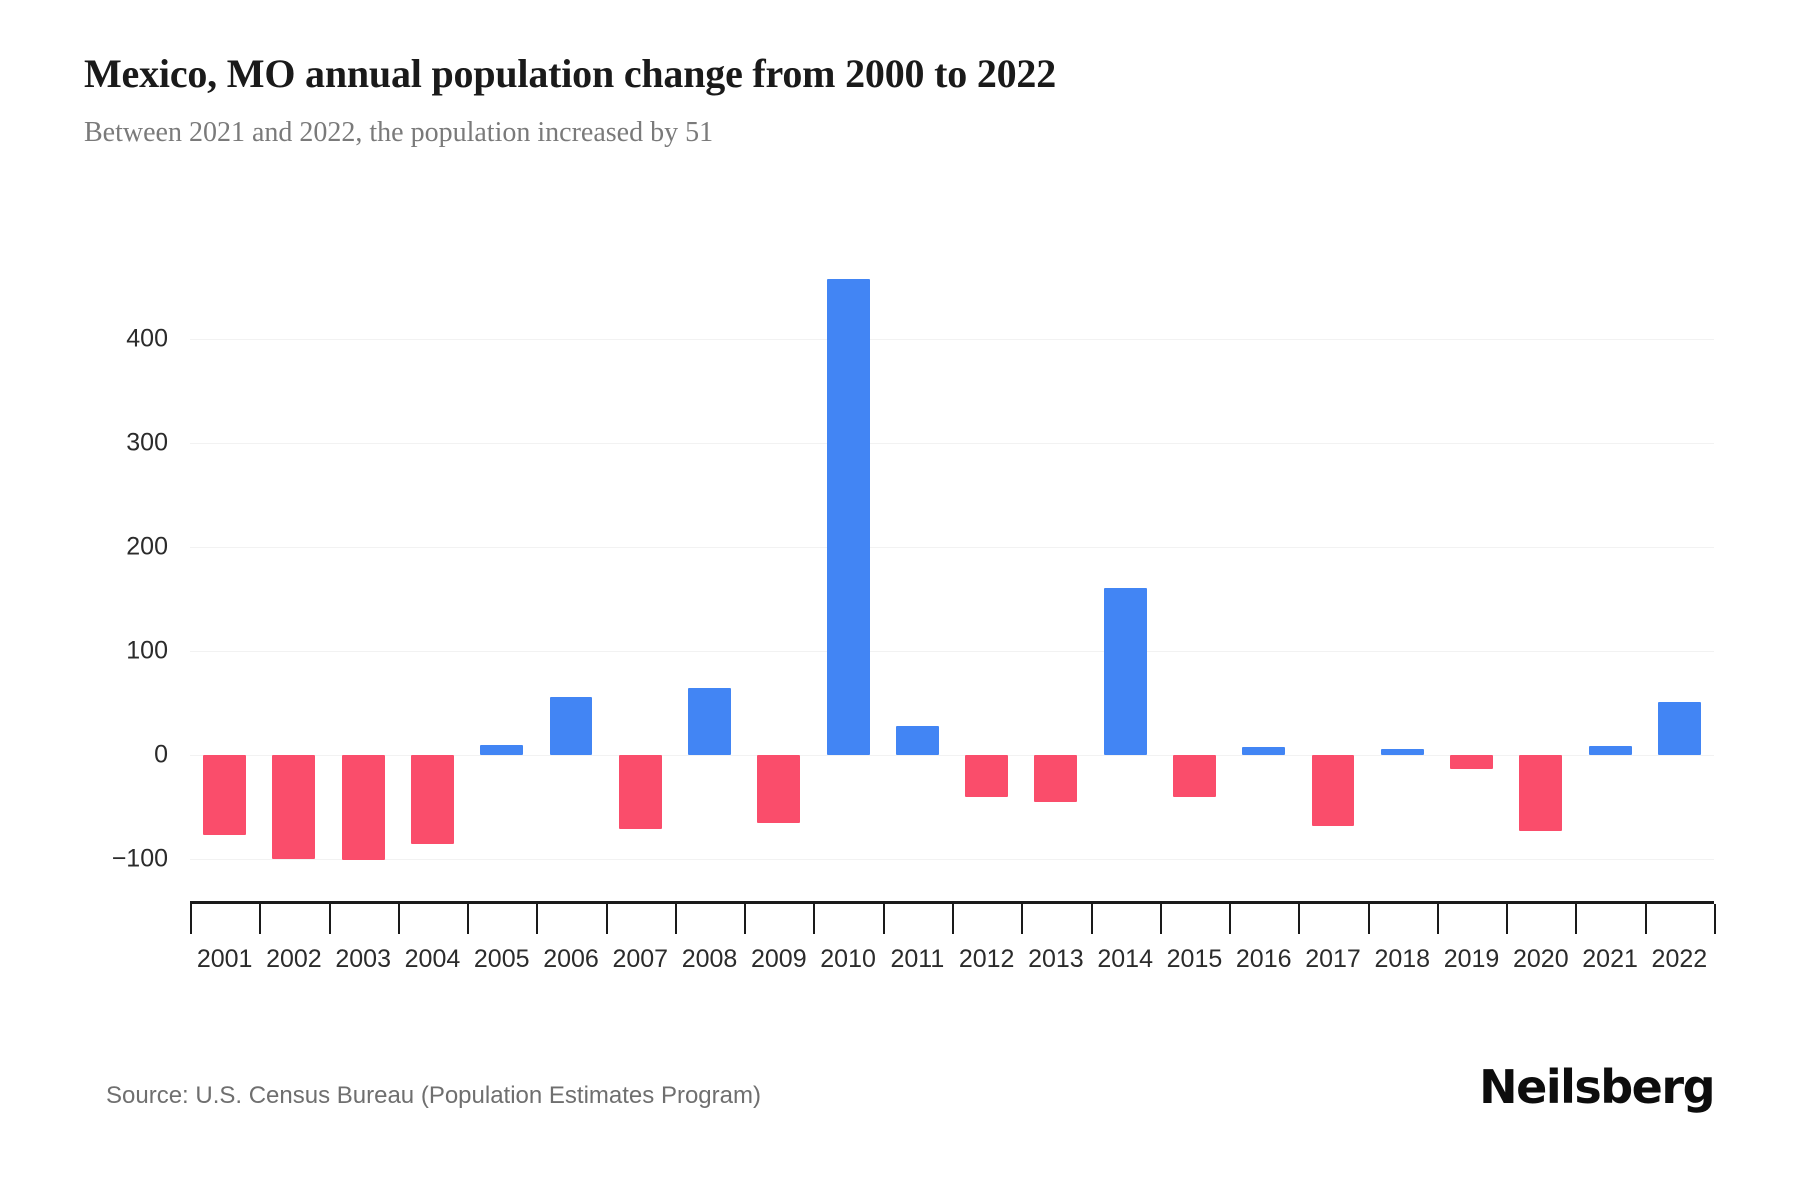 Image resolution: width=1800 pixels, height=1200 pixels. Describe the element at coordinates (432, 799) in the screenshot. I see `bar-2004` at that location.